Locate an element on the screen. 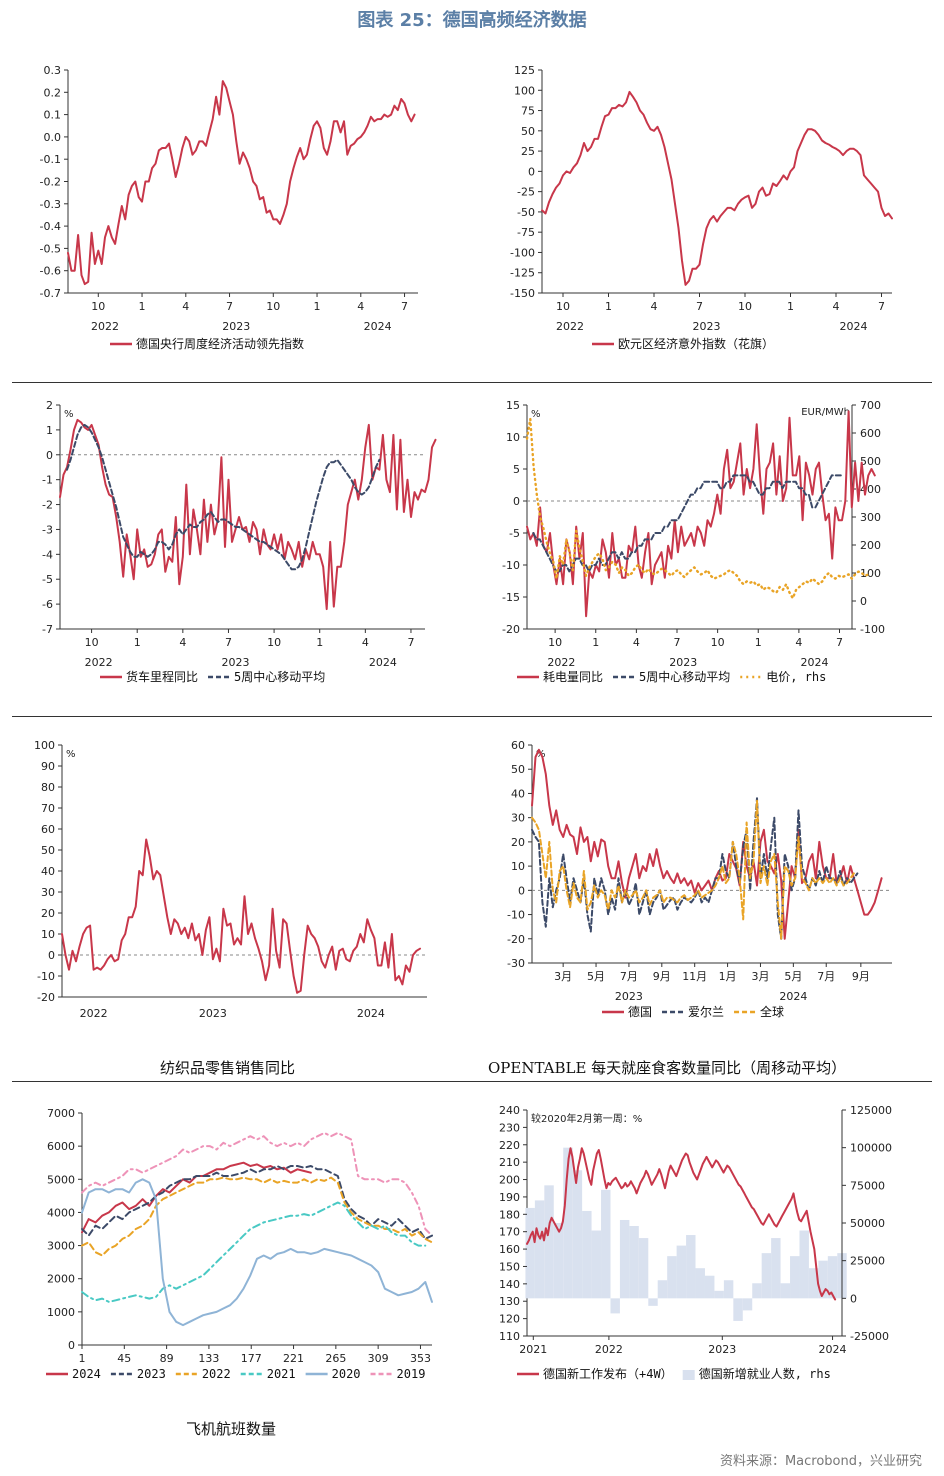 The height and width of the screenshot is (1476, 944). year-label: 2023 is located at coordinates (629, 996).